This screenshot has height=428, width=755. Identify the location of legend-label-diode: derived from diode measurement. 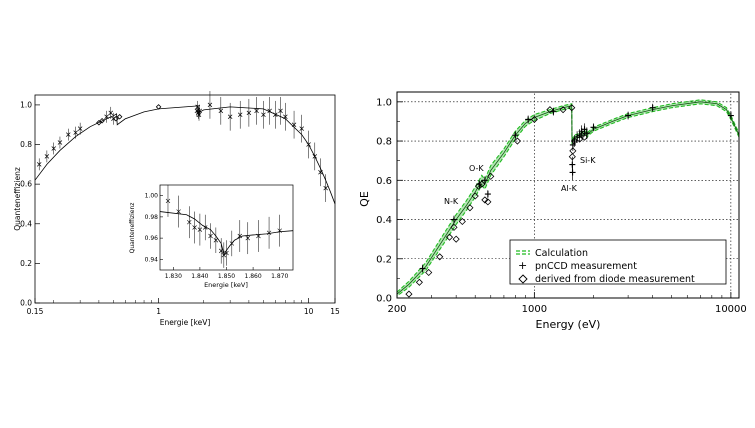
(615, 279).